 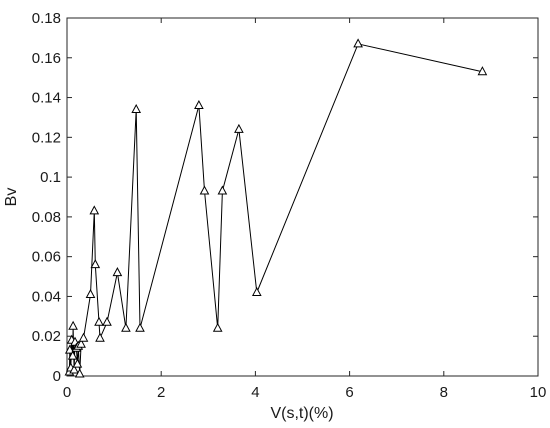 What do you see at coordinates (46, 296) in the screenshot?
I see `y-tick-label: 0.04` at bounding box center [46, 296].